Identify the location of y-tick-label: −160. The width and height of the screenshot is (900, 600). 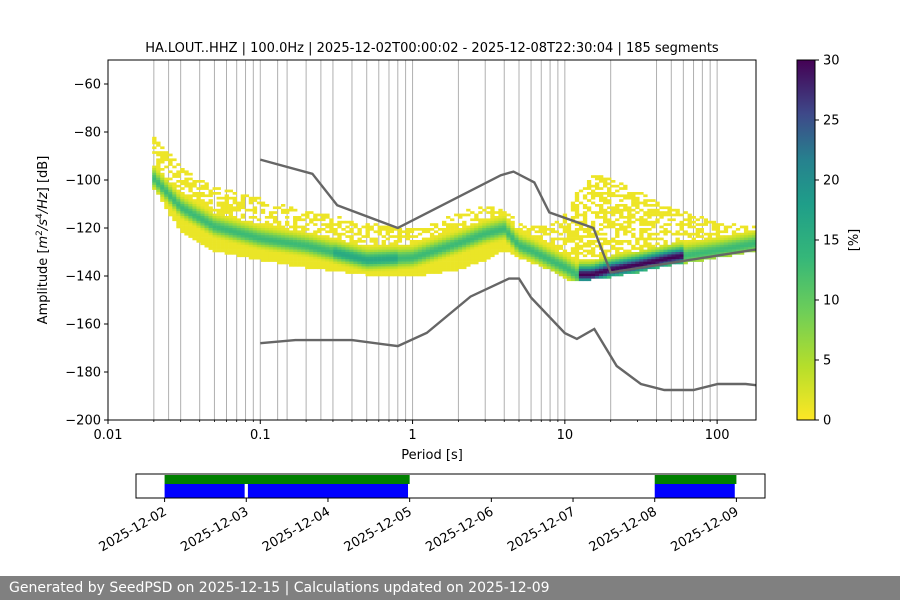
(83, 325).